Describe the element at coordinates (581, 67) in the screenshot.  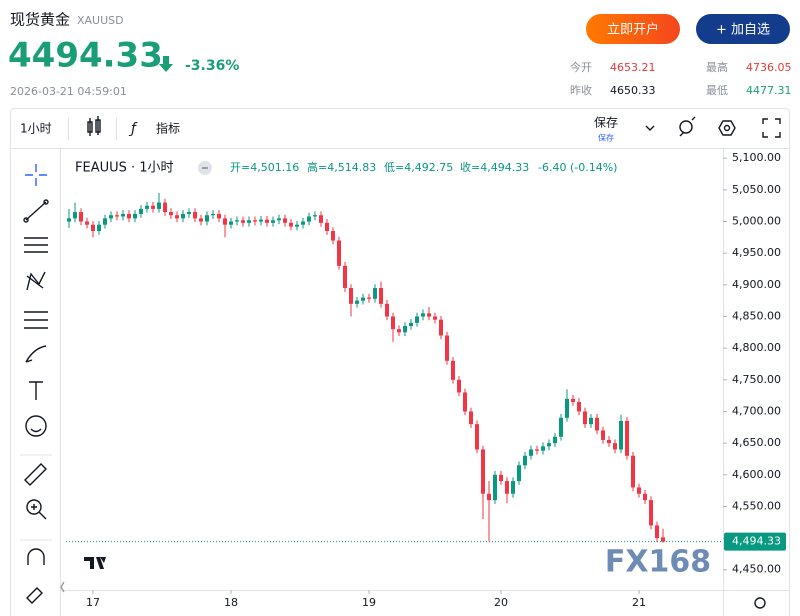
I see `stat-label: 今开` at that location.